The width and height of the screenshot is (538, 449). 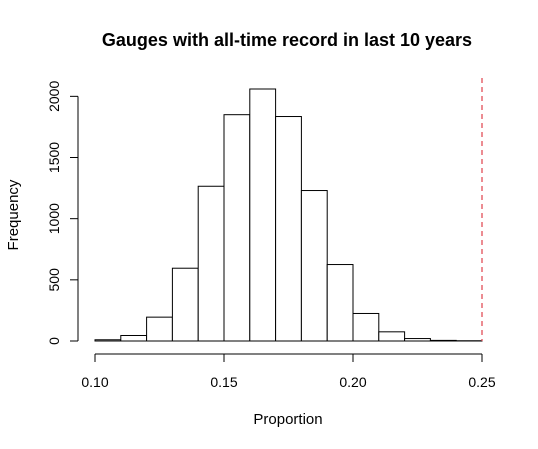 I want to click on x-tick-label: 0.20, so click(x=352, y=382).